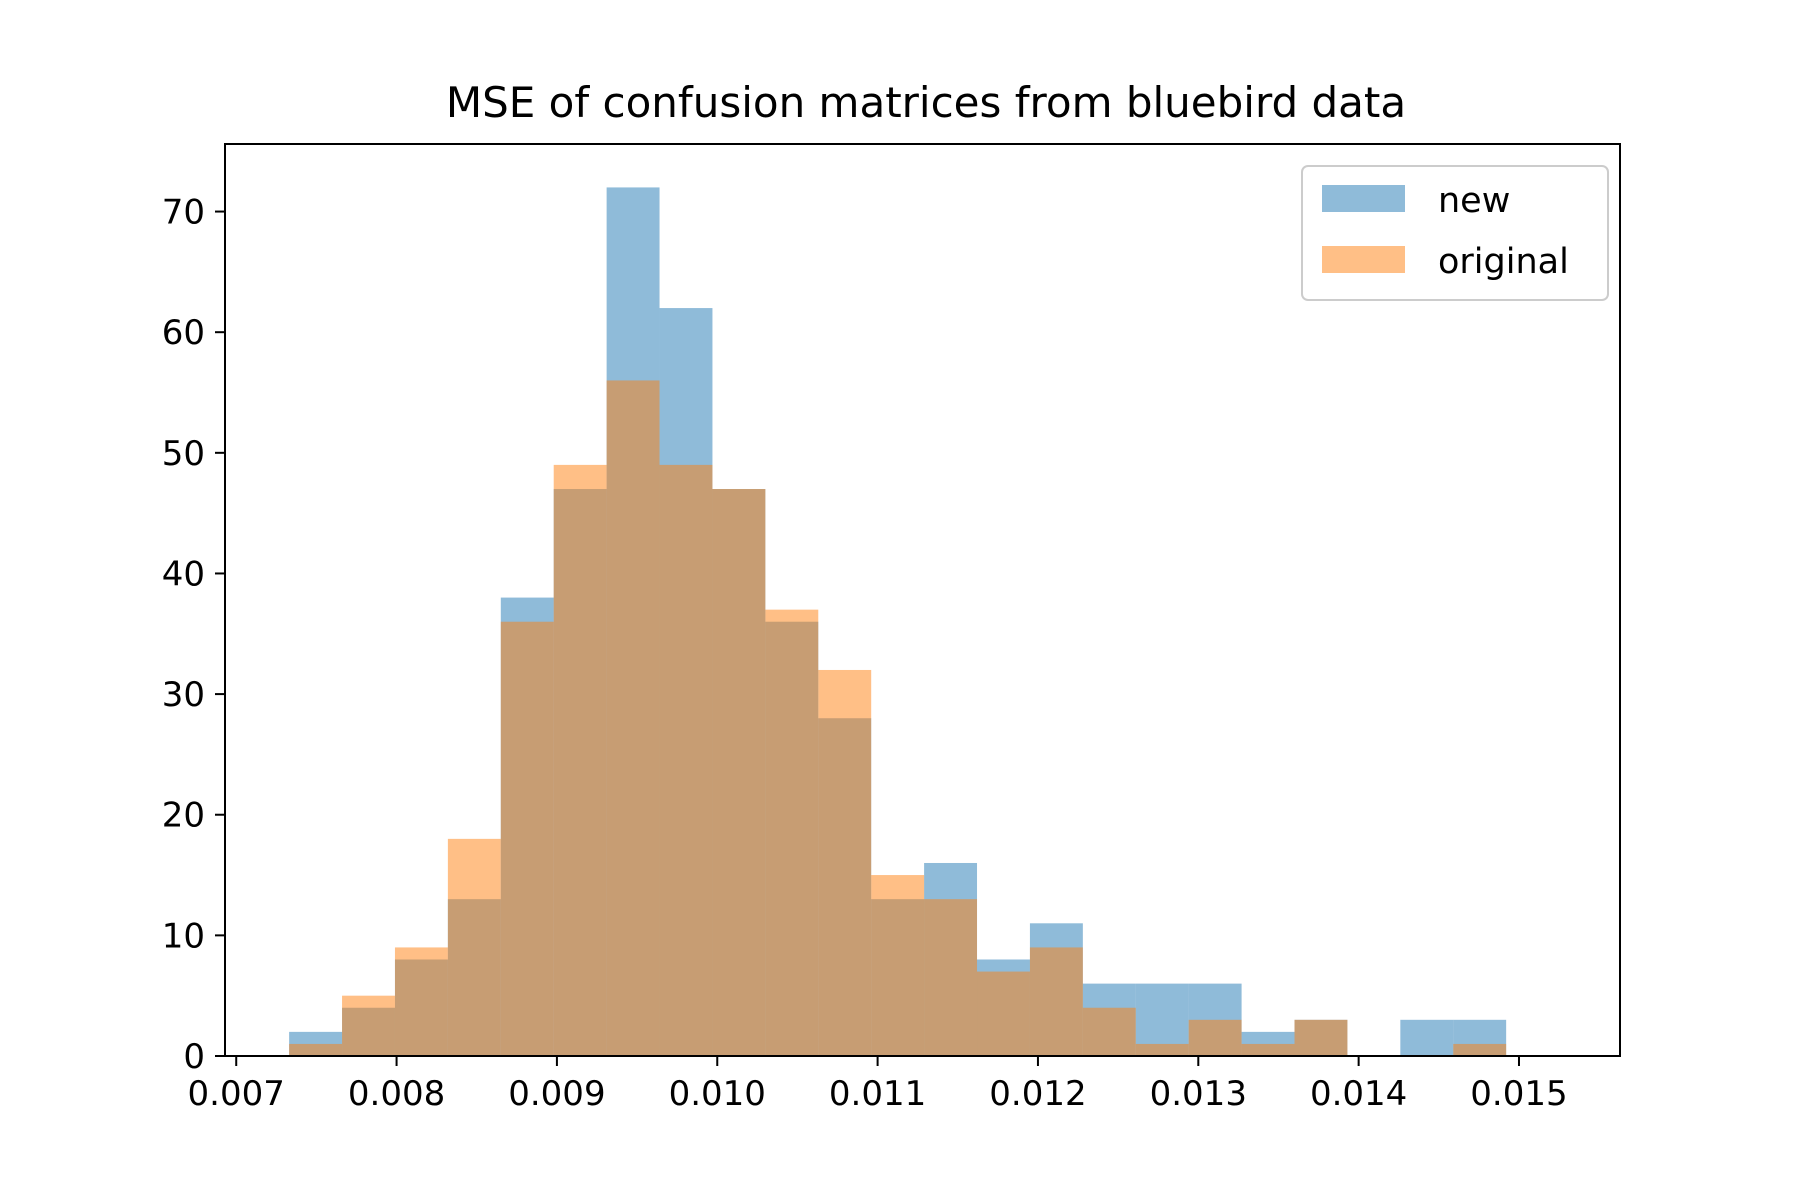 The width and height of the screenshot is (1800, 1200). I want to click on y-tick-label: 40, so click(183, 574).